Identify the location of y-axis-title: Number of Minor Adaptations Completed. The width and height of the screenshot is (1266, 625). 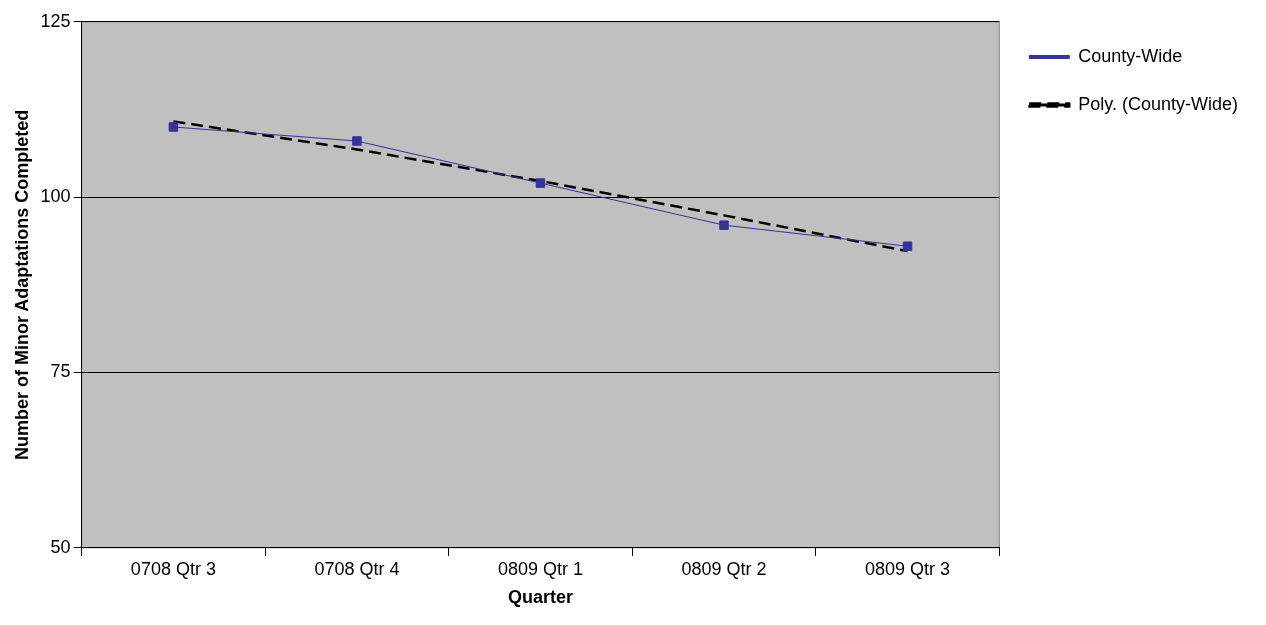
(21, 284).